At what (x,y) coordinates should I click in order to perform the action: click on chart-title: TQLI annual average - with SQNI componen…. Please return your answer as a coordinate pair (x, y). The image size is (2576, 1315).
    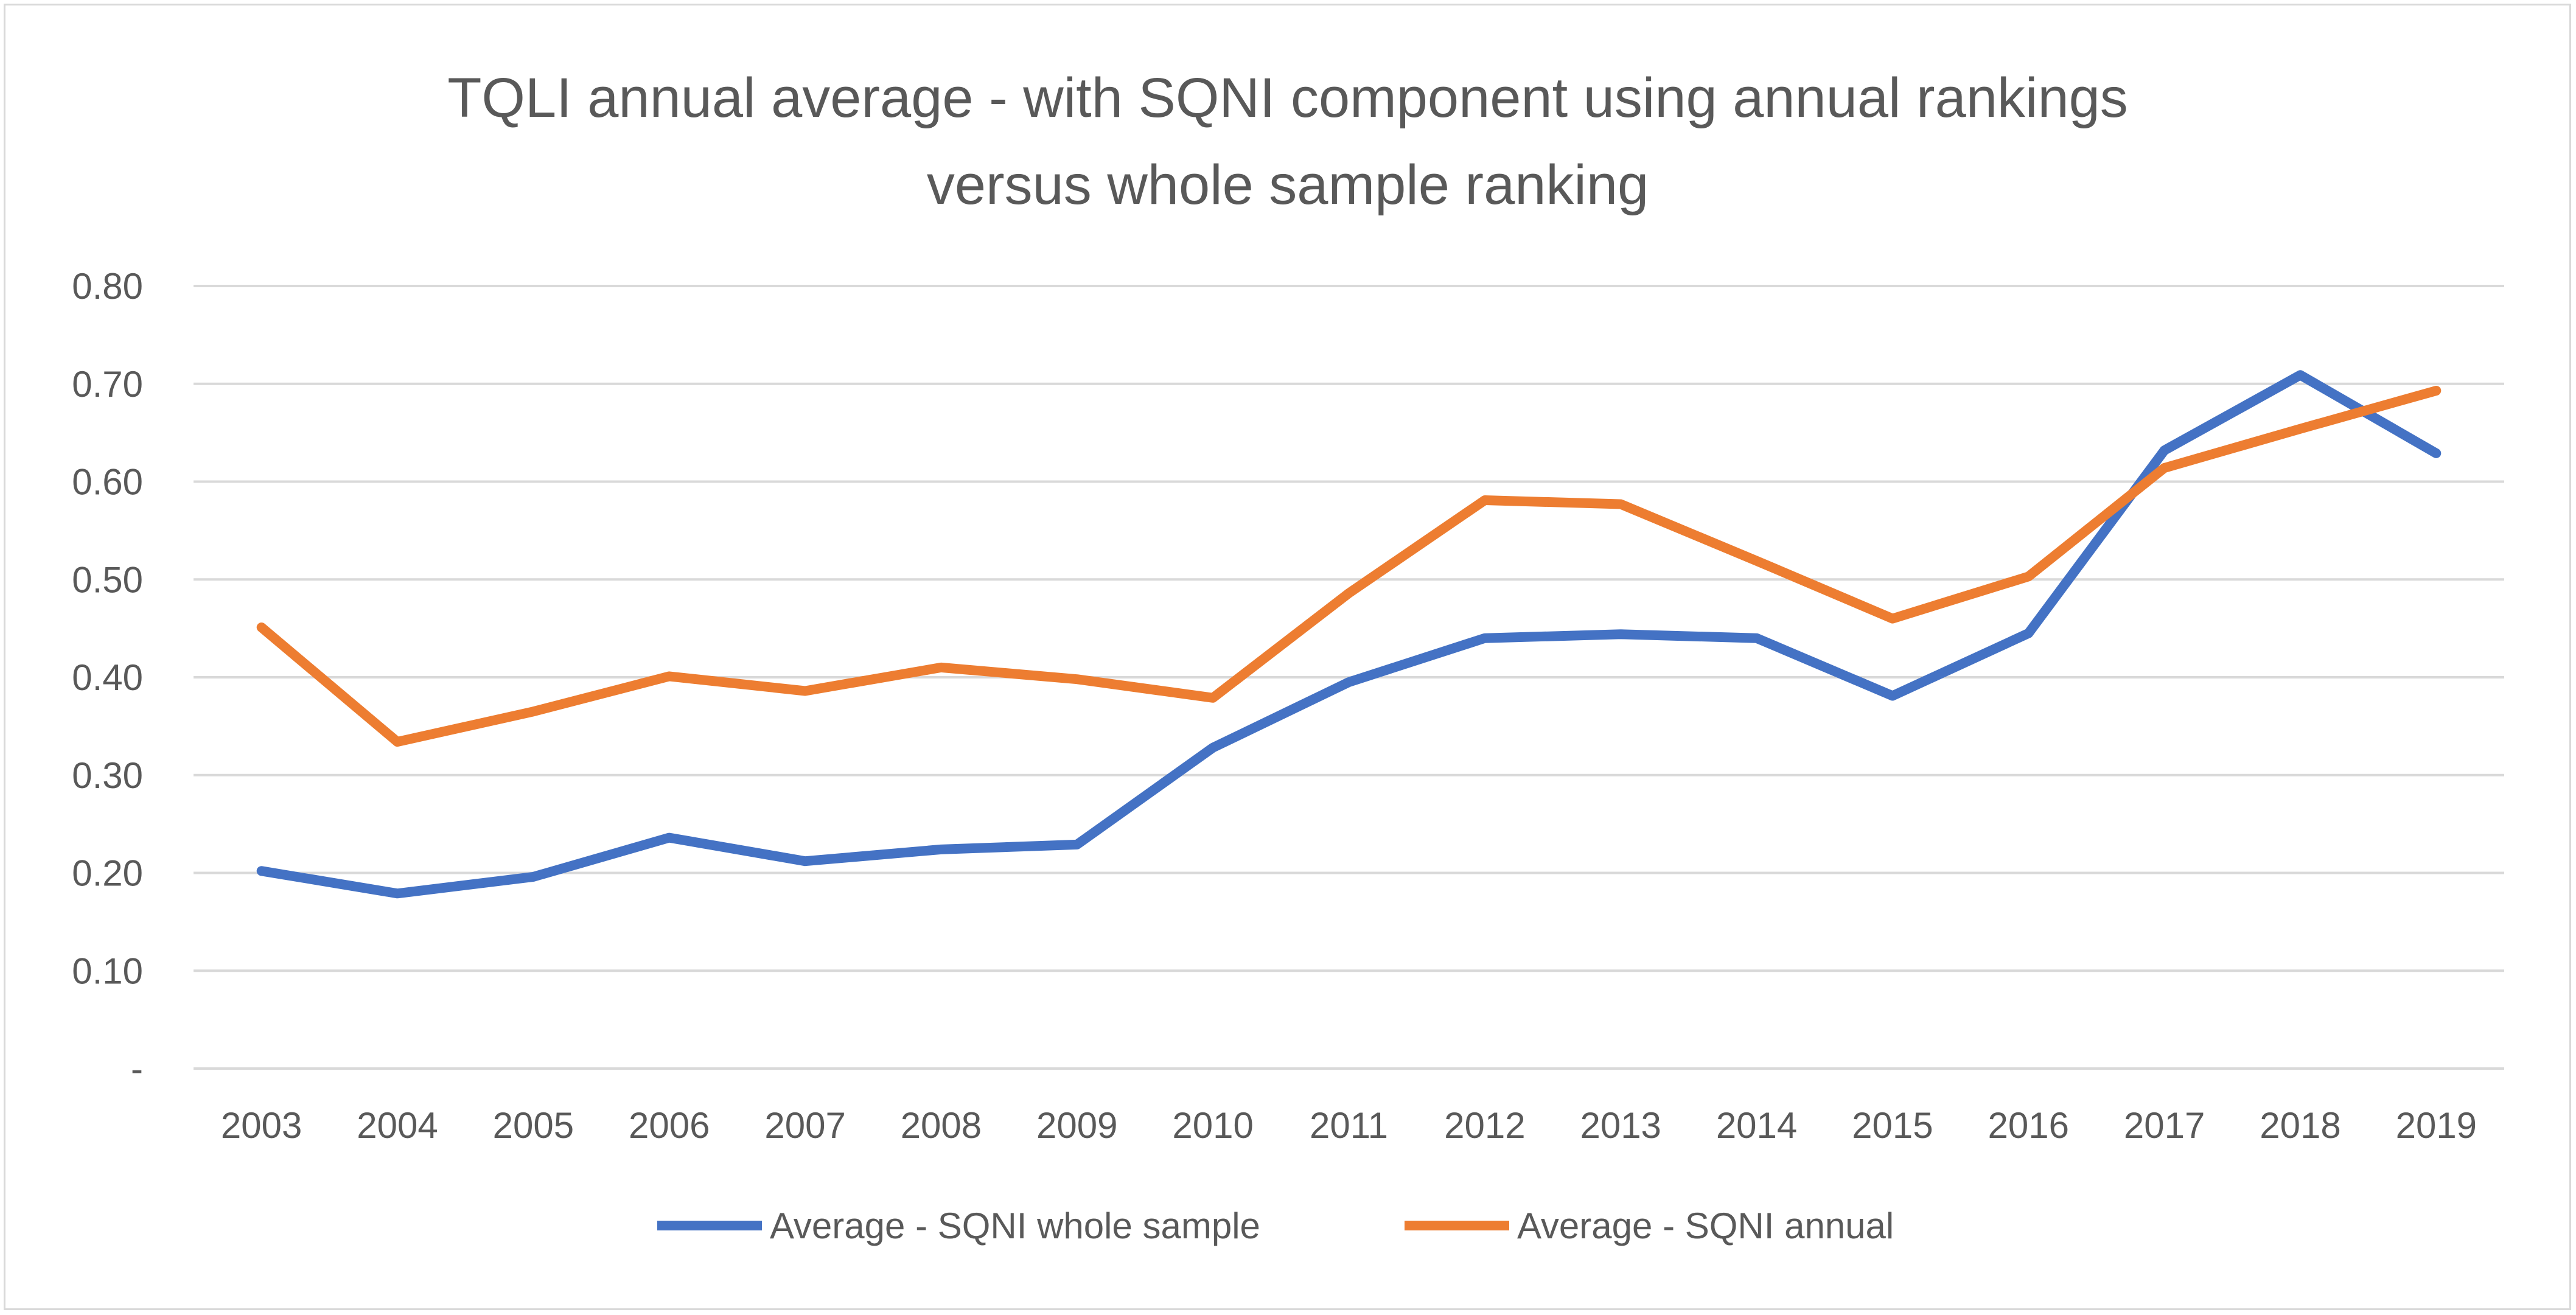
    Looking at the image, I should click on (1287, 141).